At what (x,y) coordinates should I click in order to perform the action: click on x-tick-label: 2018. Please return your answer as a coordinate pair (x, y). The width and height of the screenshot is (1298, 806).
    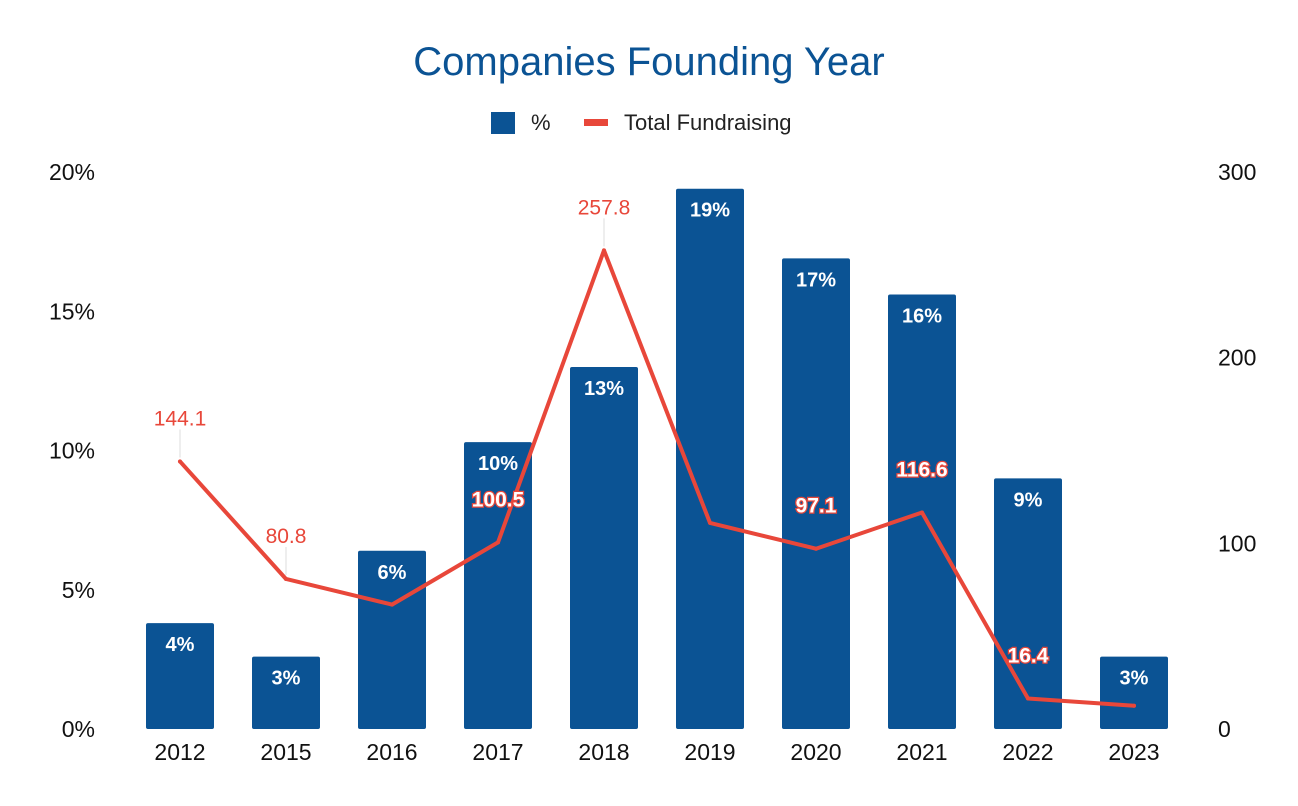
    Looking at the image, I should click on (603, 752).